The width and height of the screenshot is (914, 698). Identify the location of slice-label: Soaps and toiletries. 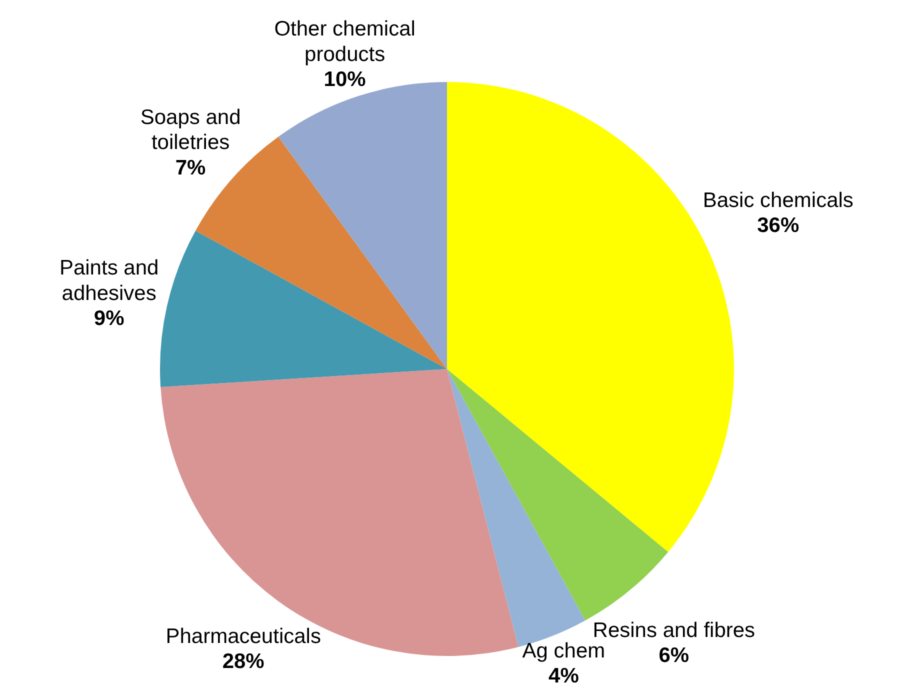
(190, 130).